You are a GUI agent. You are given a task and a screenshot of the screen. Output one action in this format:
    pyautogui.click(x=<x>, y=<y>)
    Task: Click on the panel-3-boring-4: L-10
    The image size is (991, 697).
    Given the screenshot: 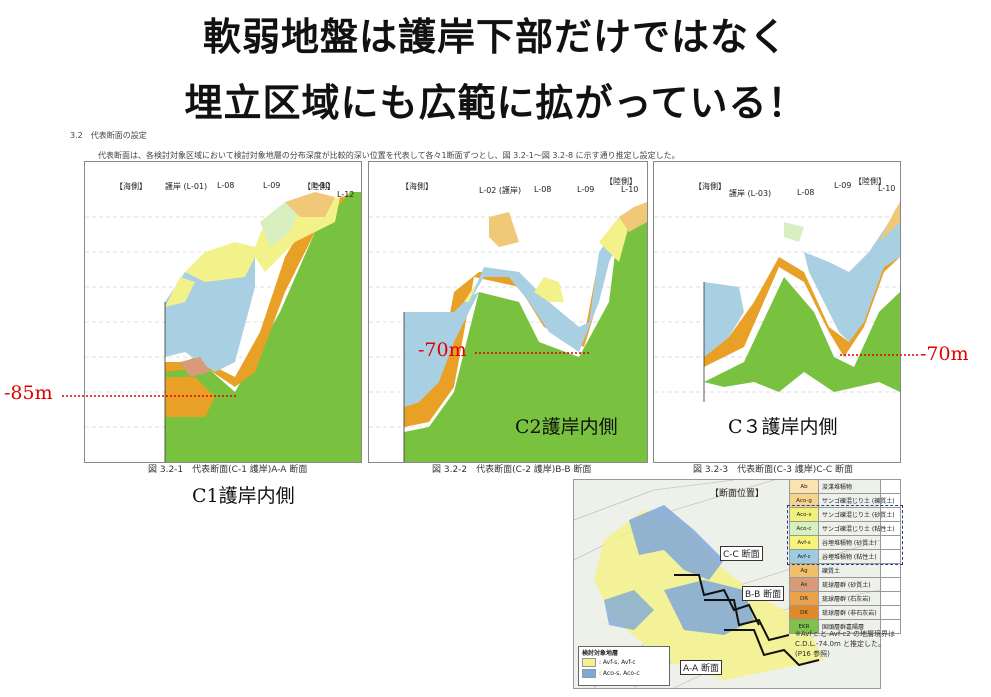 What is the action you would take?
    pyautogui.click(x=887, y=188)
    